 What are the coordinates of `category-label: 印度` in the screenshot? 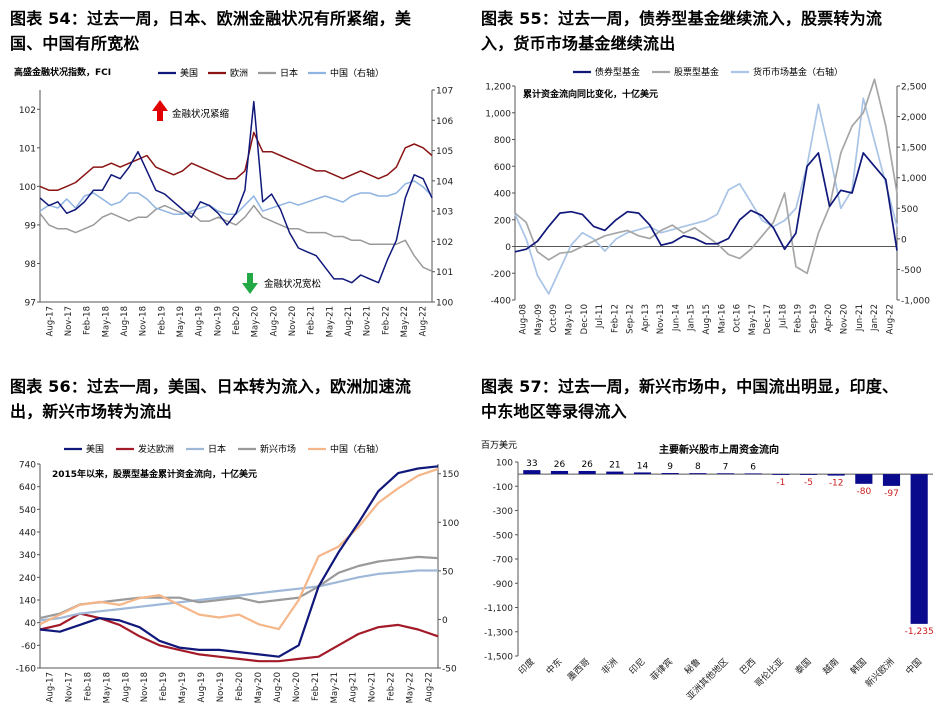 It's located at (526, 666).